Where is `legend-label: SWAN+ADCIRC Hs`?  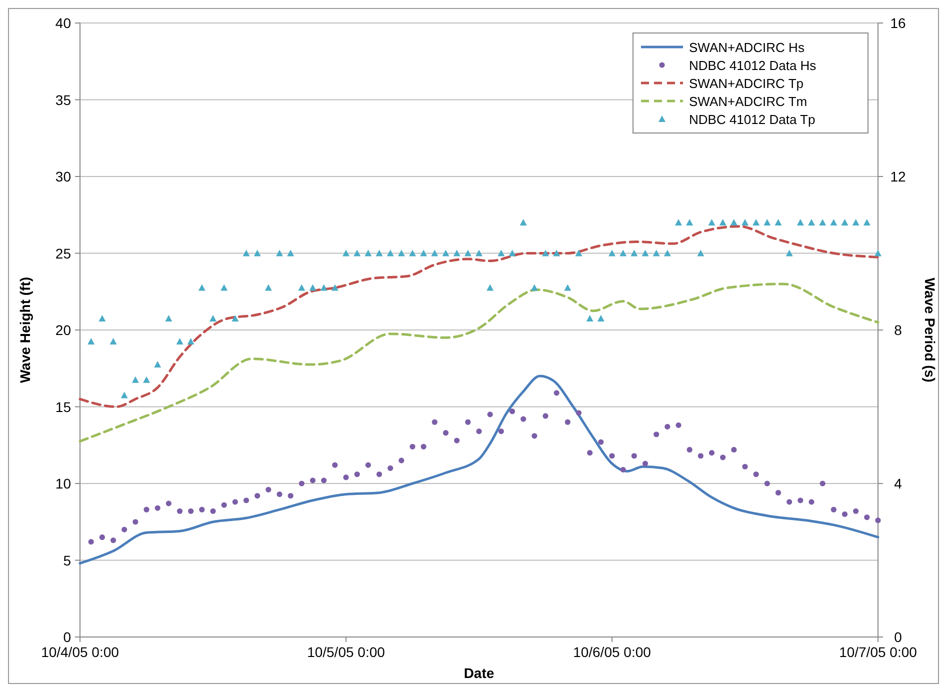
legend-label: SWAN+ADCIRC Hs is located at coordinates (747, 47).